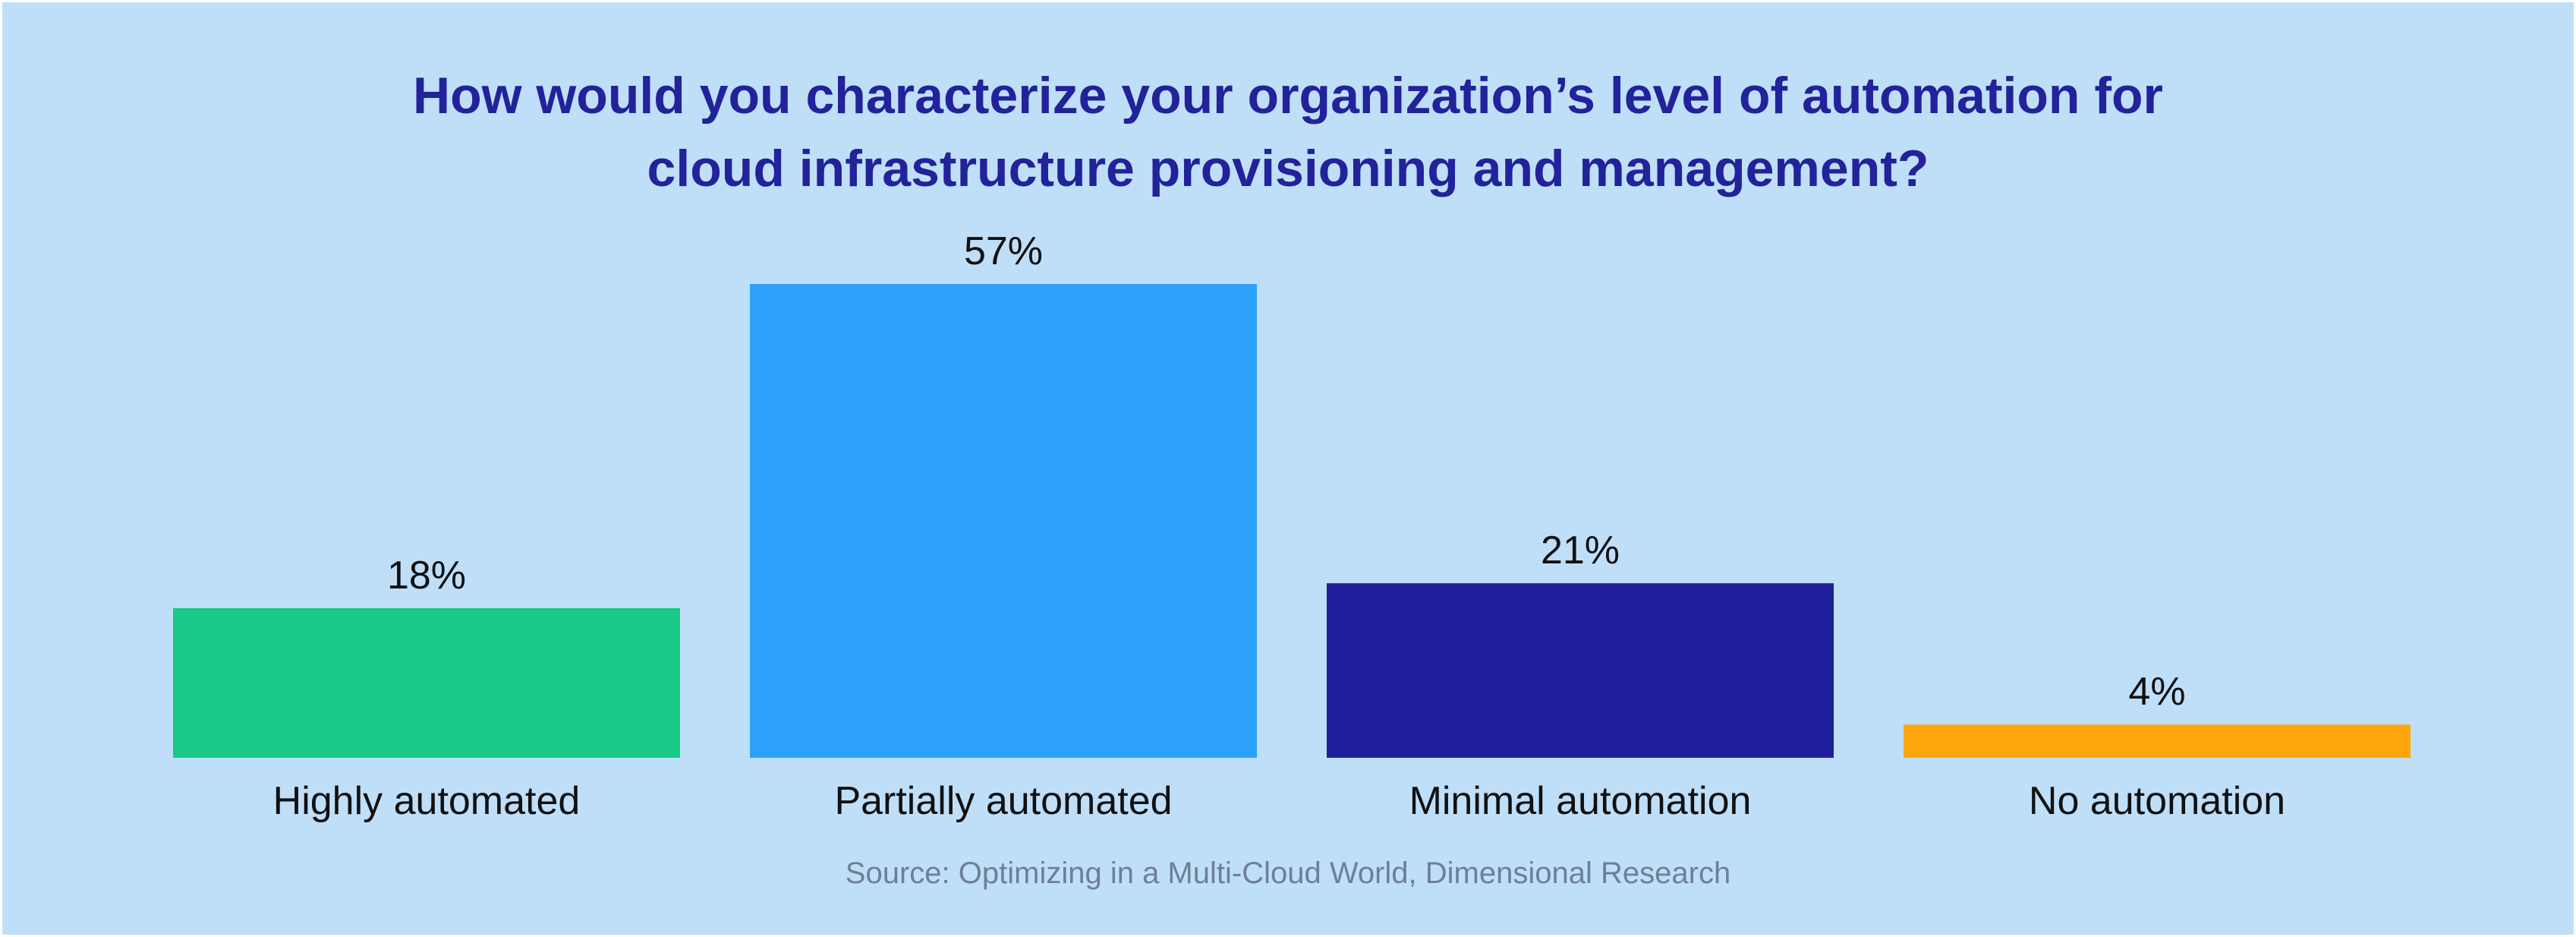 The image size is (2576, 937). I want to click on value-label-minimal-automation: 21%, so click(1580, 550).